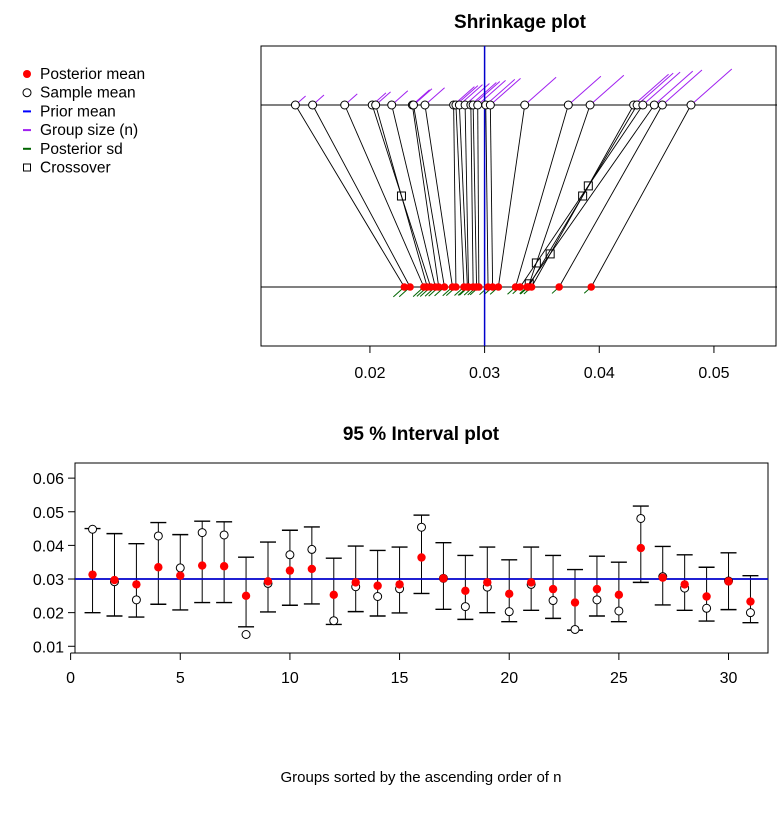  What do you see at coordinates (88, 93) in the screenshot?
I see `legend-label: Sample mean` at bounding box center [88, 93].